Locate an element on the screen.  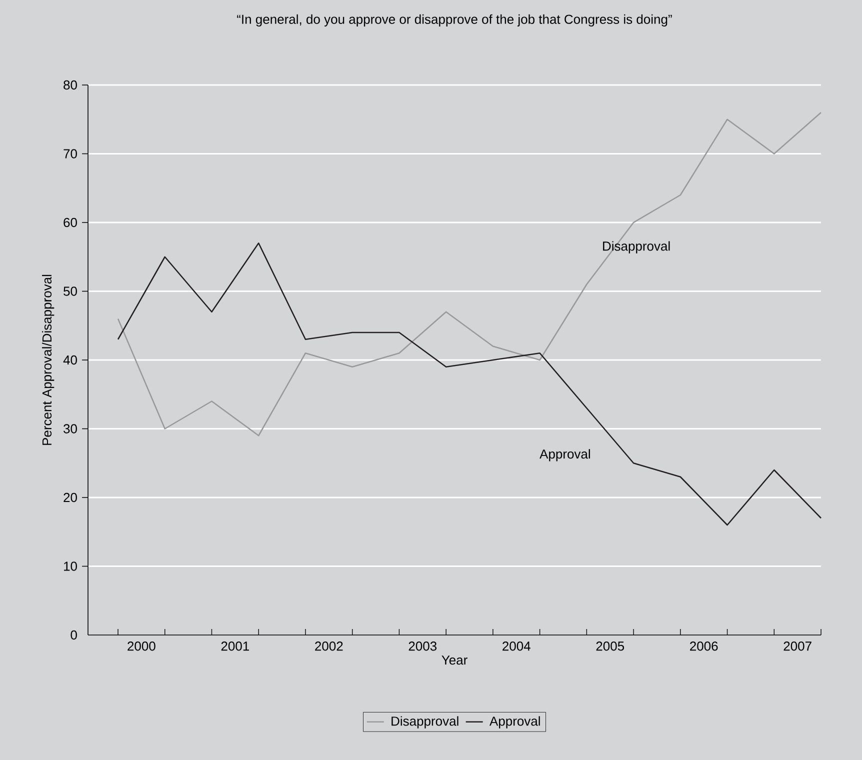
y-tick-label: 50 is located at coordinates (70, 291).